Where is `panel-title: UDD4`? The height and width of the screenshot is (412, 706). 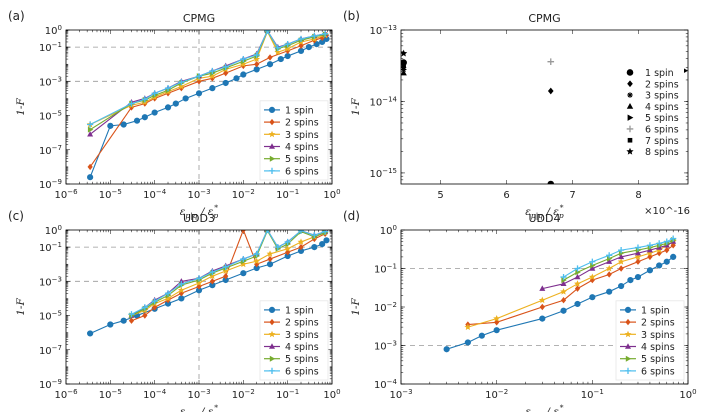
panel-title: UDD4 is located at coordinates (545, 218).